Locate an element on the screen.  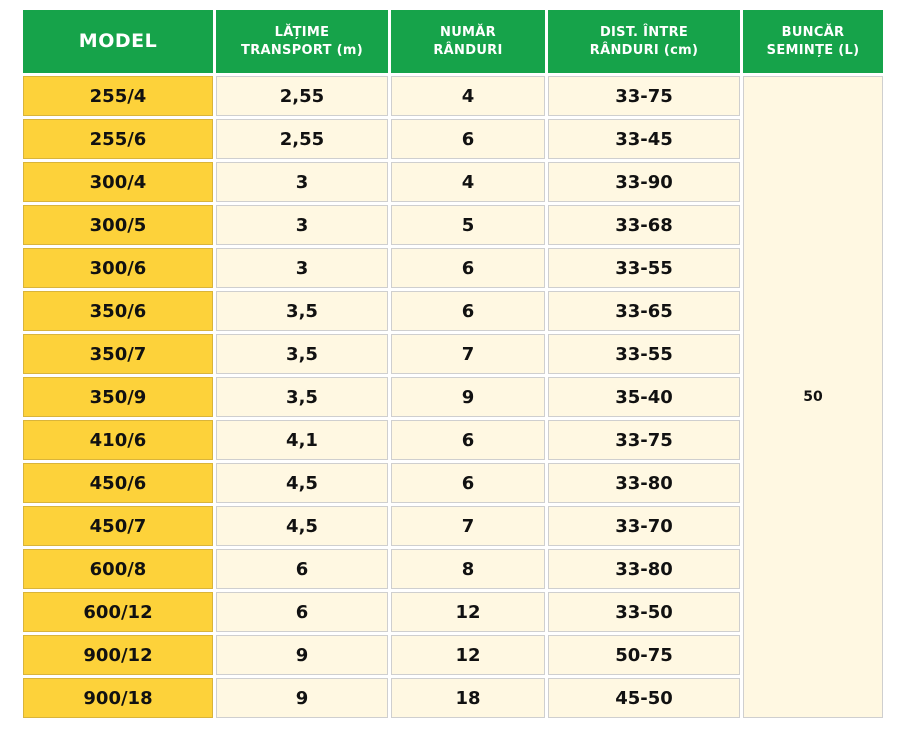
table-row: 900/18 9 18 45-50 is located at coordinates (453, 698).